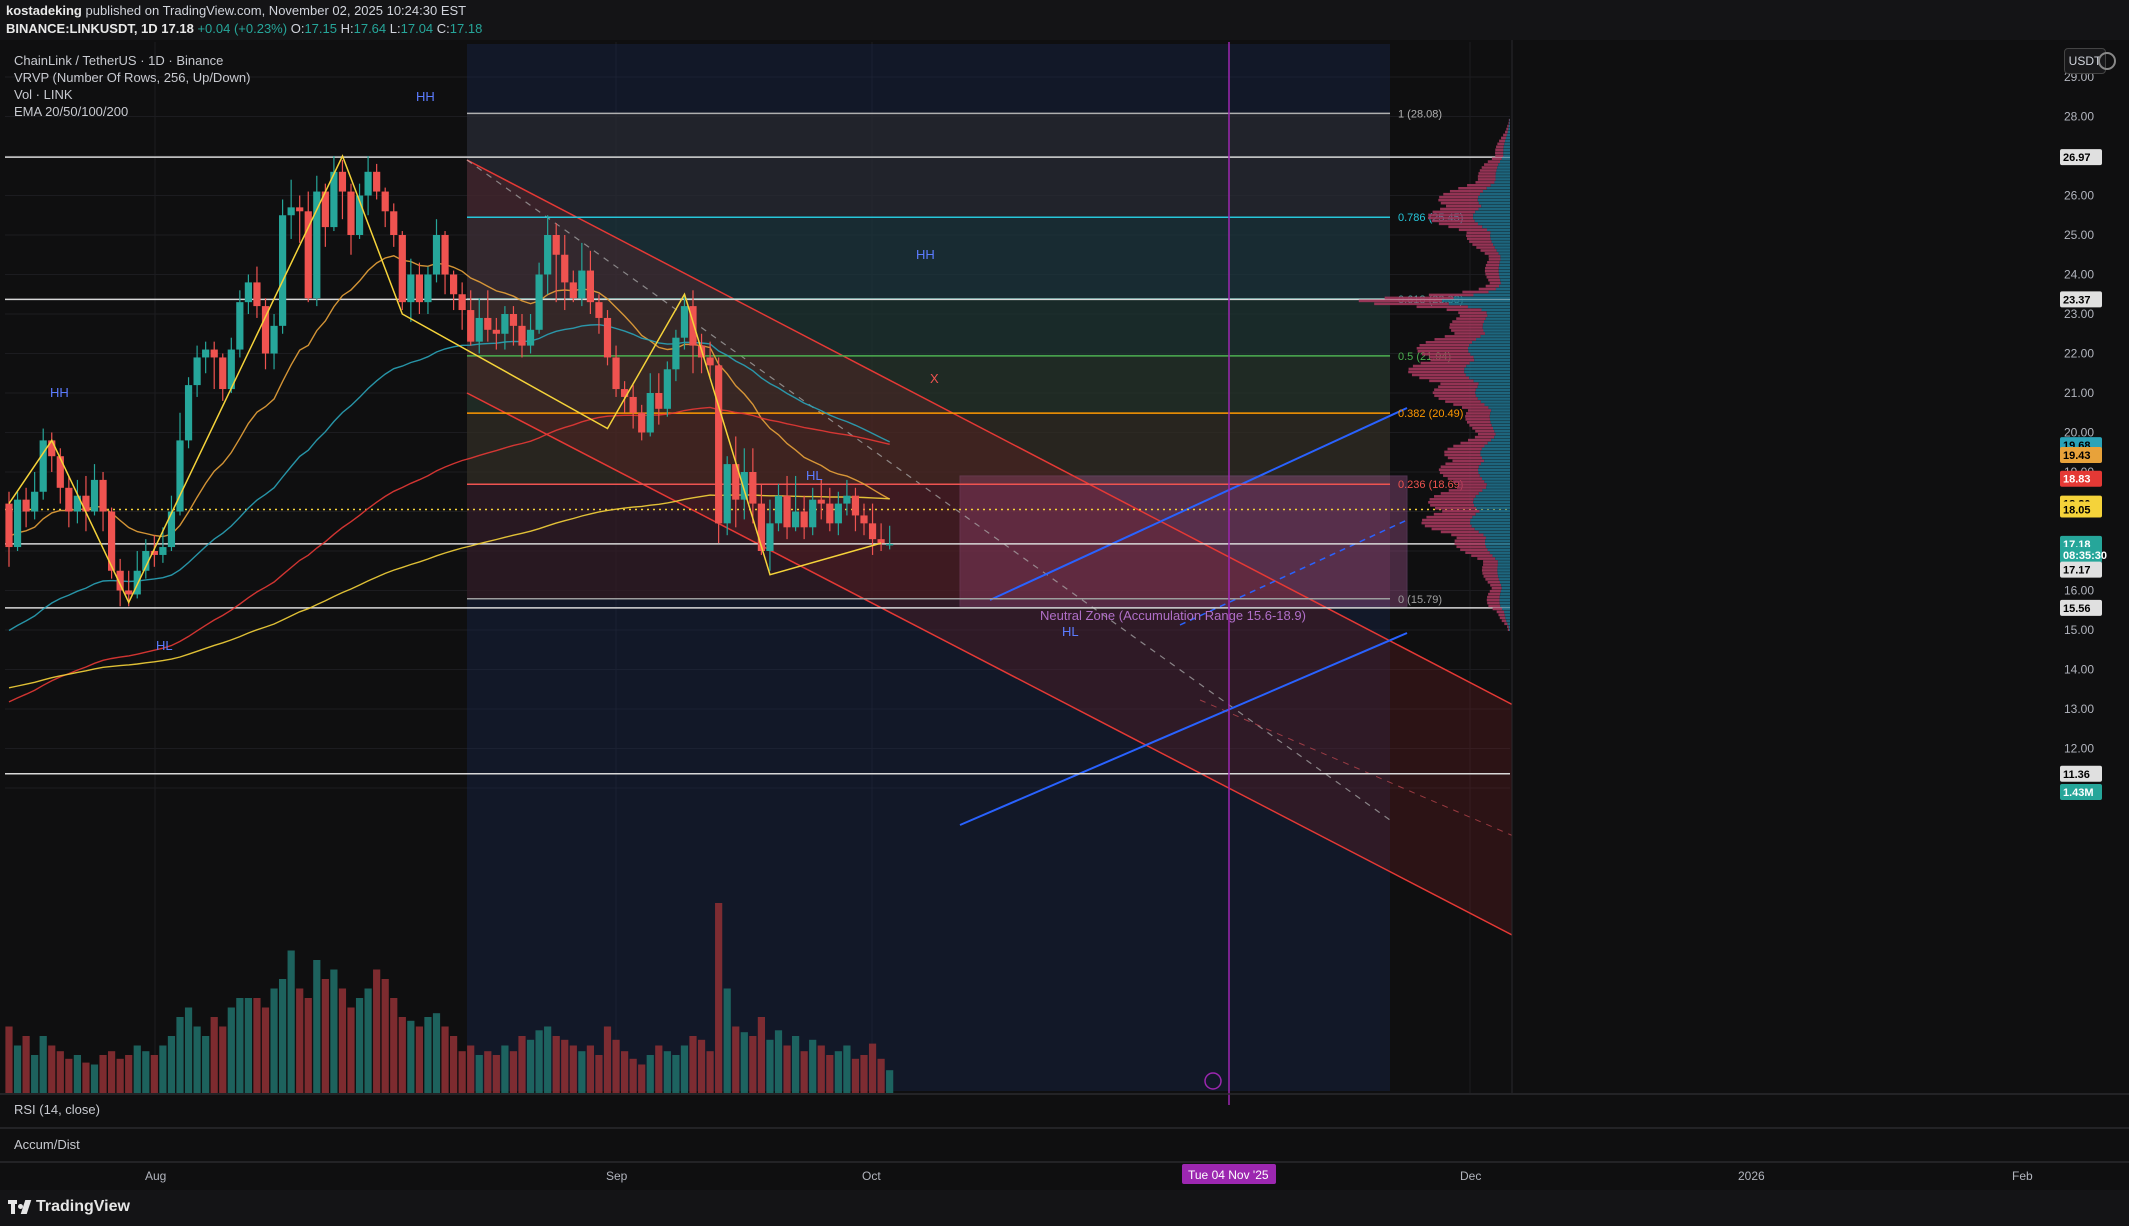 This screenshot has height=1226, width=2129. I want to click on time-tick-label: Dec, so click(1470, 1176).